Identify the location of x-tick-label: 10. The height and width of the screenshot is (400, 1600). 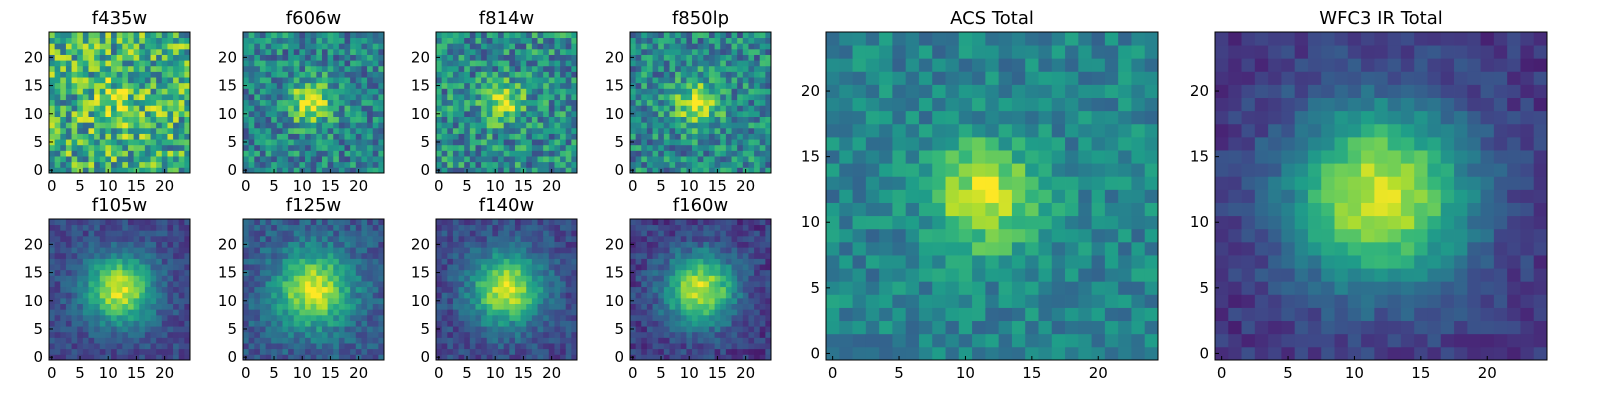
(689, 186).